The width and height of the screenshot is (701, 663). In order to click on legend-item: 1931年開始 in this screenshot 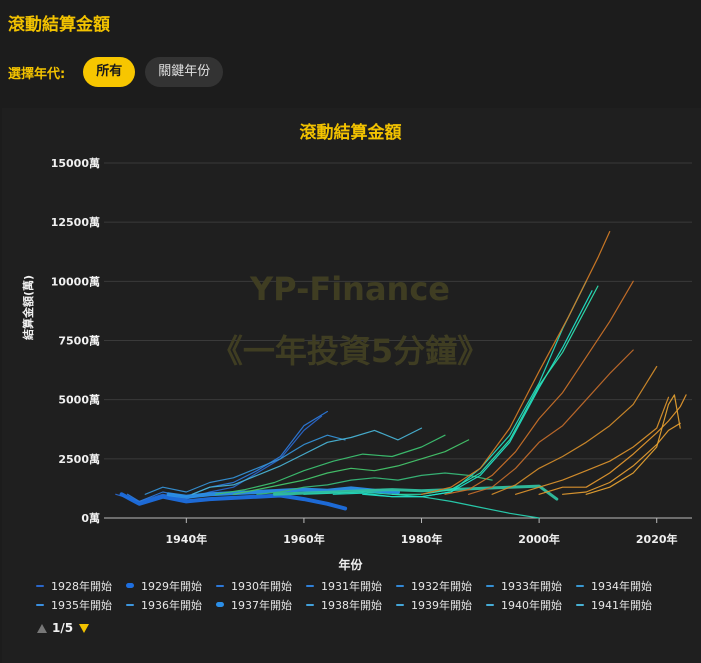, I will do `click(351, 585)`.